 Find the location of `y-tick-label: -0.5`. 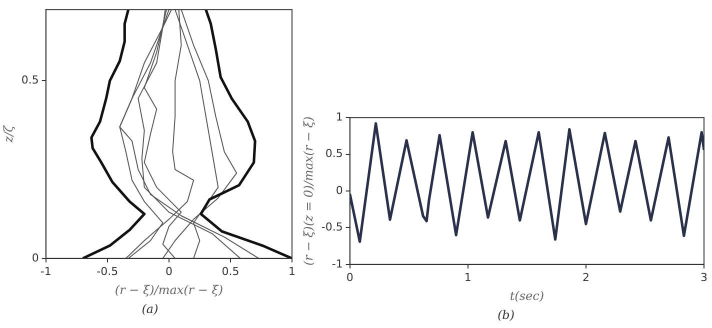

y-tick-label: -0.5 is located at coordinates (332, 227).